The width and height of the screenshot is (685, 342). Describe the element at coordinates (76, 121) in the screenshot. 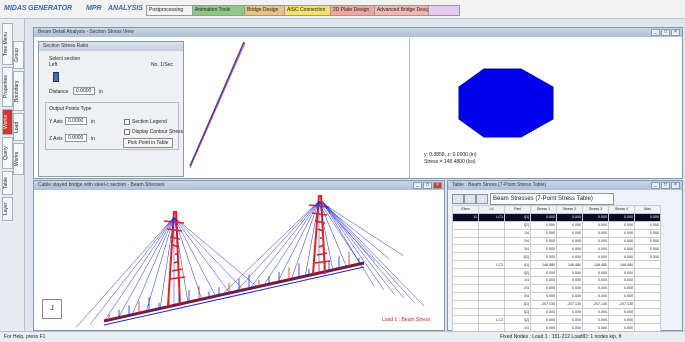

I see `yaxis-input: 0.0000` at that location.